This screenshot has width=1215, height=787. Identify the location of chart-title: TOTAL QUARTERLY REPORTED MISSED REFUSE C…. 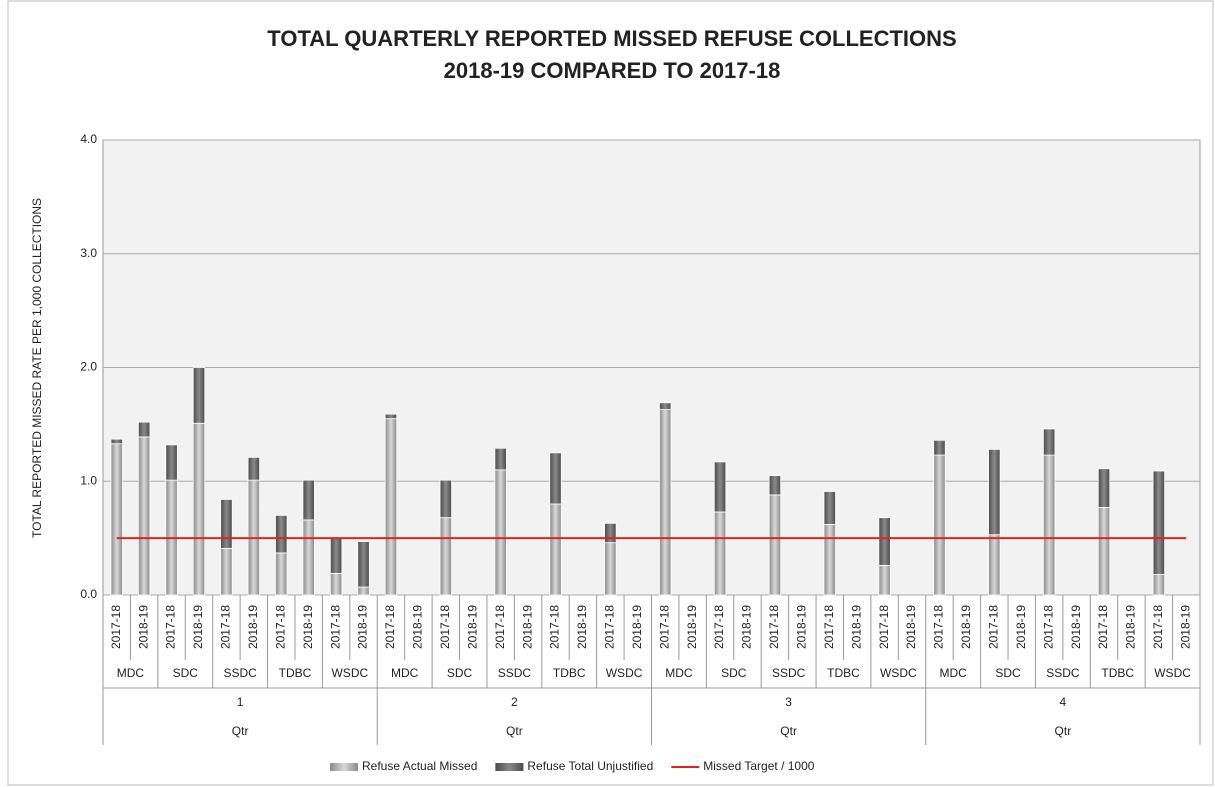
(611, 38).